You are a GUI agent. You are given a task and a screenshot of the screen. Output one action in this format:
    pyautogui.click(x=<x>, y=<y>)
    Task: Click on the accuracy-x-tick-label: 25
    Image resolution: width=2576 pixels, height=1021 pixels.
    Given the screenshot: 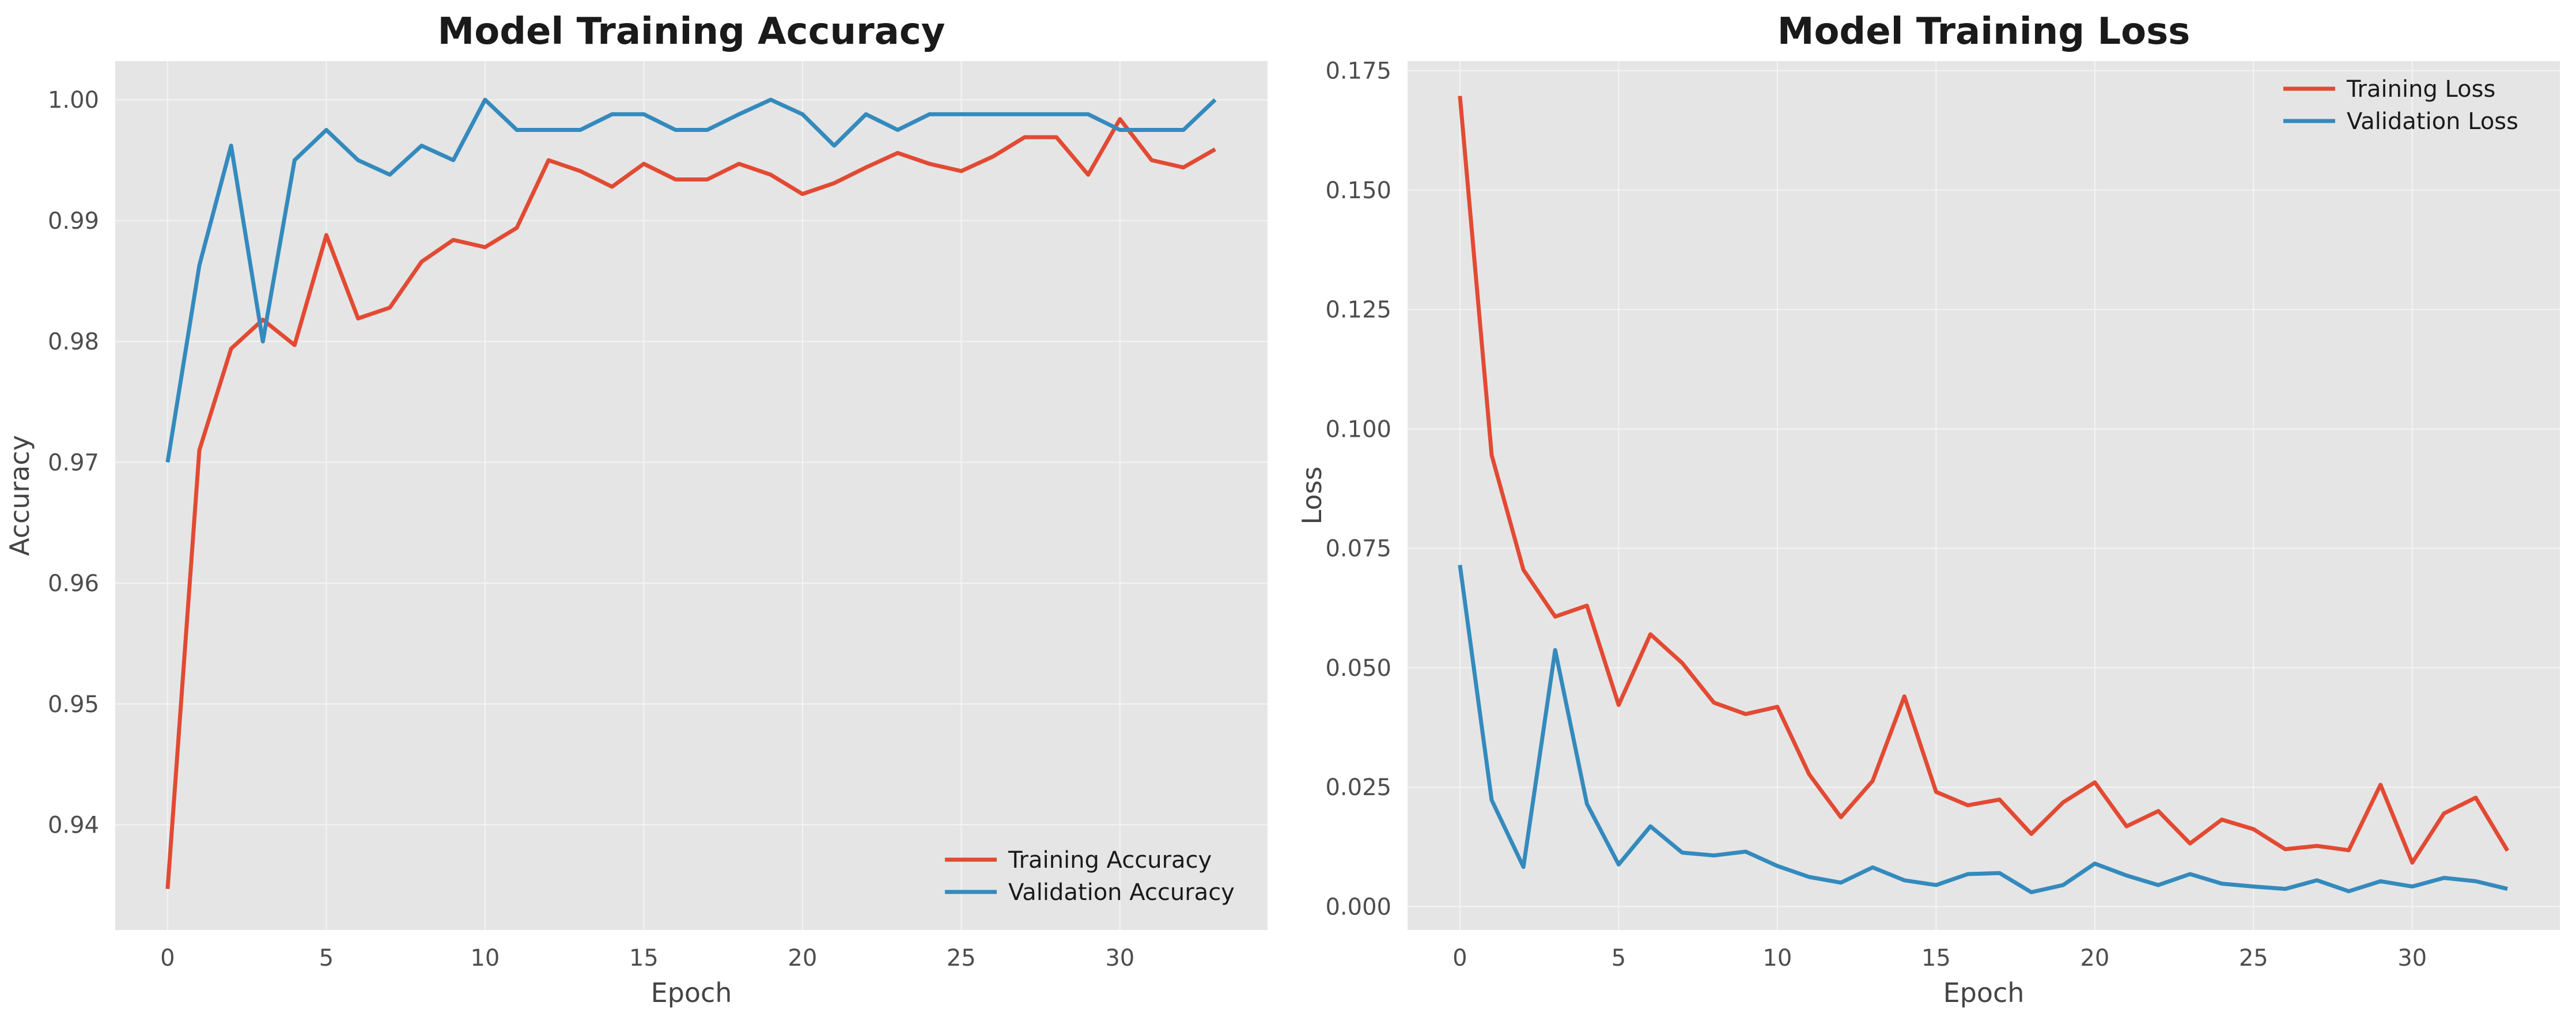 What is the action you would take?
    pyautogui.click(x=961, y=958)
    